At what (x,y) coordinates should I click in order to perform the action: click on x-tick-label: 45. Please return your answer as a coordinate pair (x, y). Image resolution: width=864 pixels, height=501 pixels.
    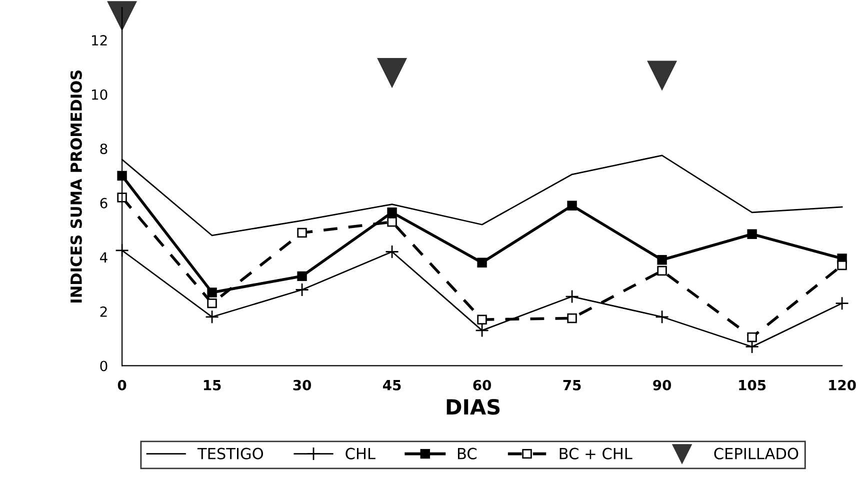
    Looking at the image, I should click on (392, 385).